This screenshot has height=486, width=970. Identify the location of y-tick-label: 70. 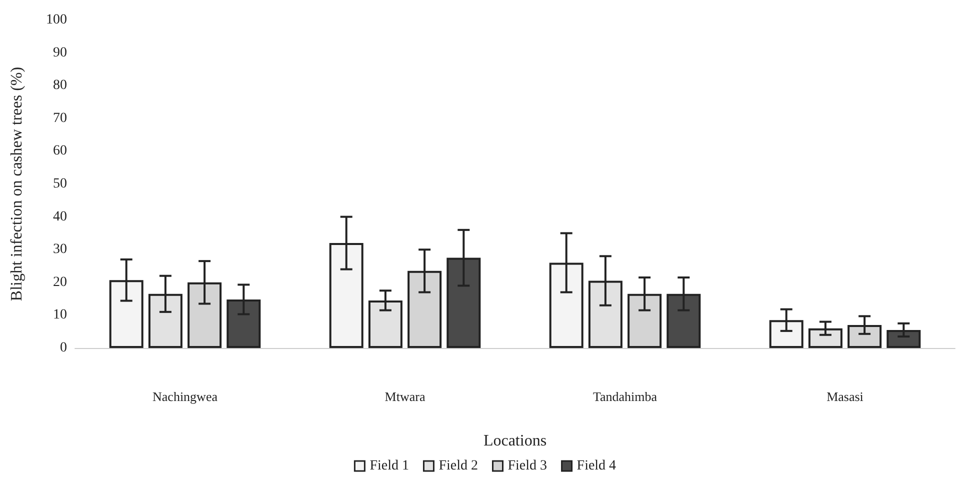
(60, 118).